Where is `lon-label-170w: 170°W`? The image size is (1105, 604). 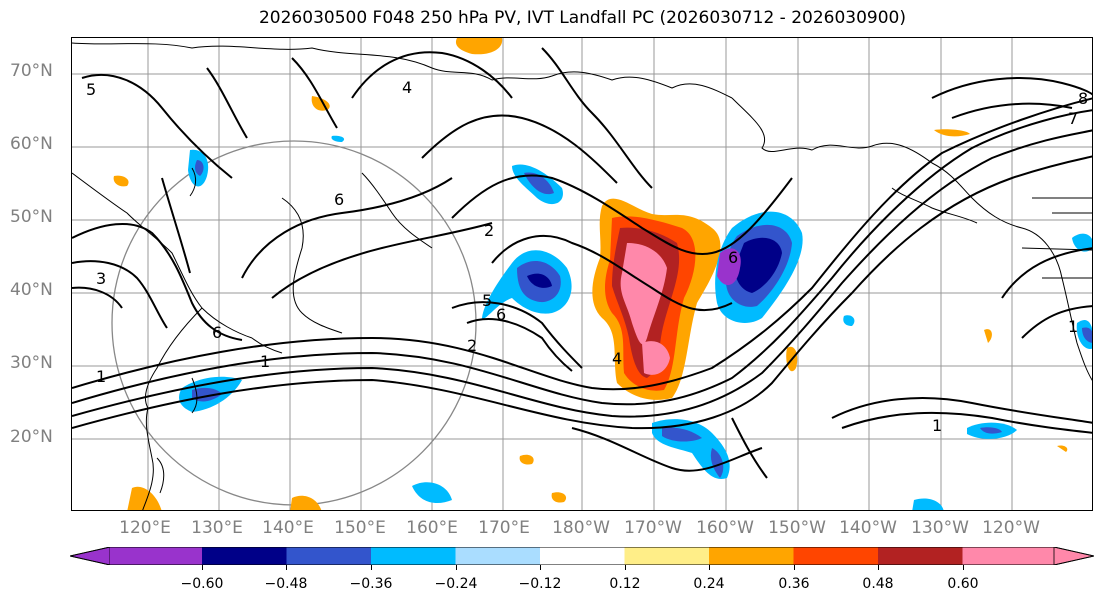 lon-label-170w: 170°W is located at coordinates (653, 528).